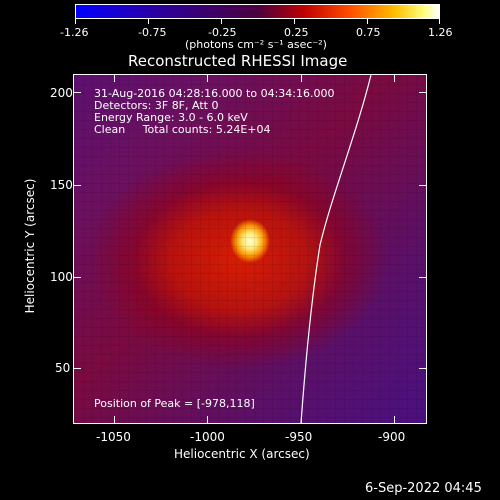 The height and width of the screenshot is (500, 500). What do you see at coordinates (296, 32) in the screenshot?
I see `colorbar-tick-label: 0.25` at bounding box center [296, 32].